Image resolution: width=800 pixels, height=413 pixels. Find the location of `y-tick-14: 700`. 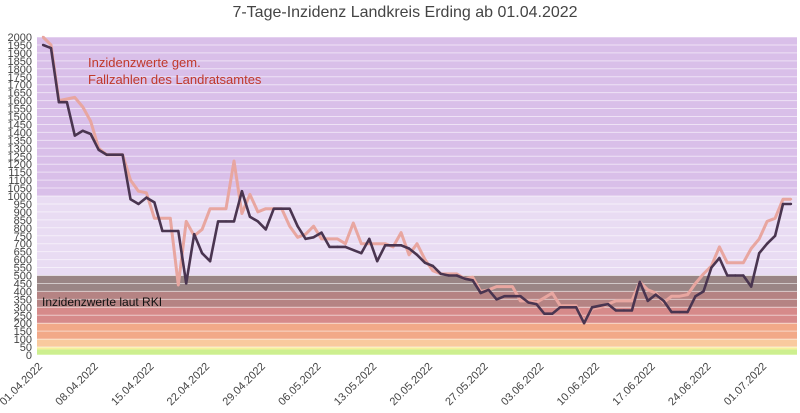

y-tick-14: 700 is located at coordinates (23, 245).